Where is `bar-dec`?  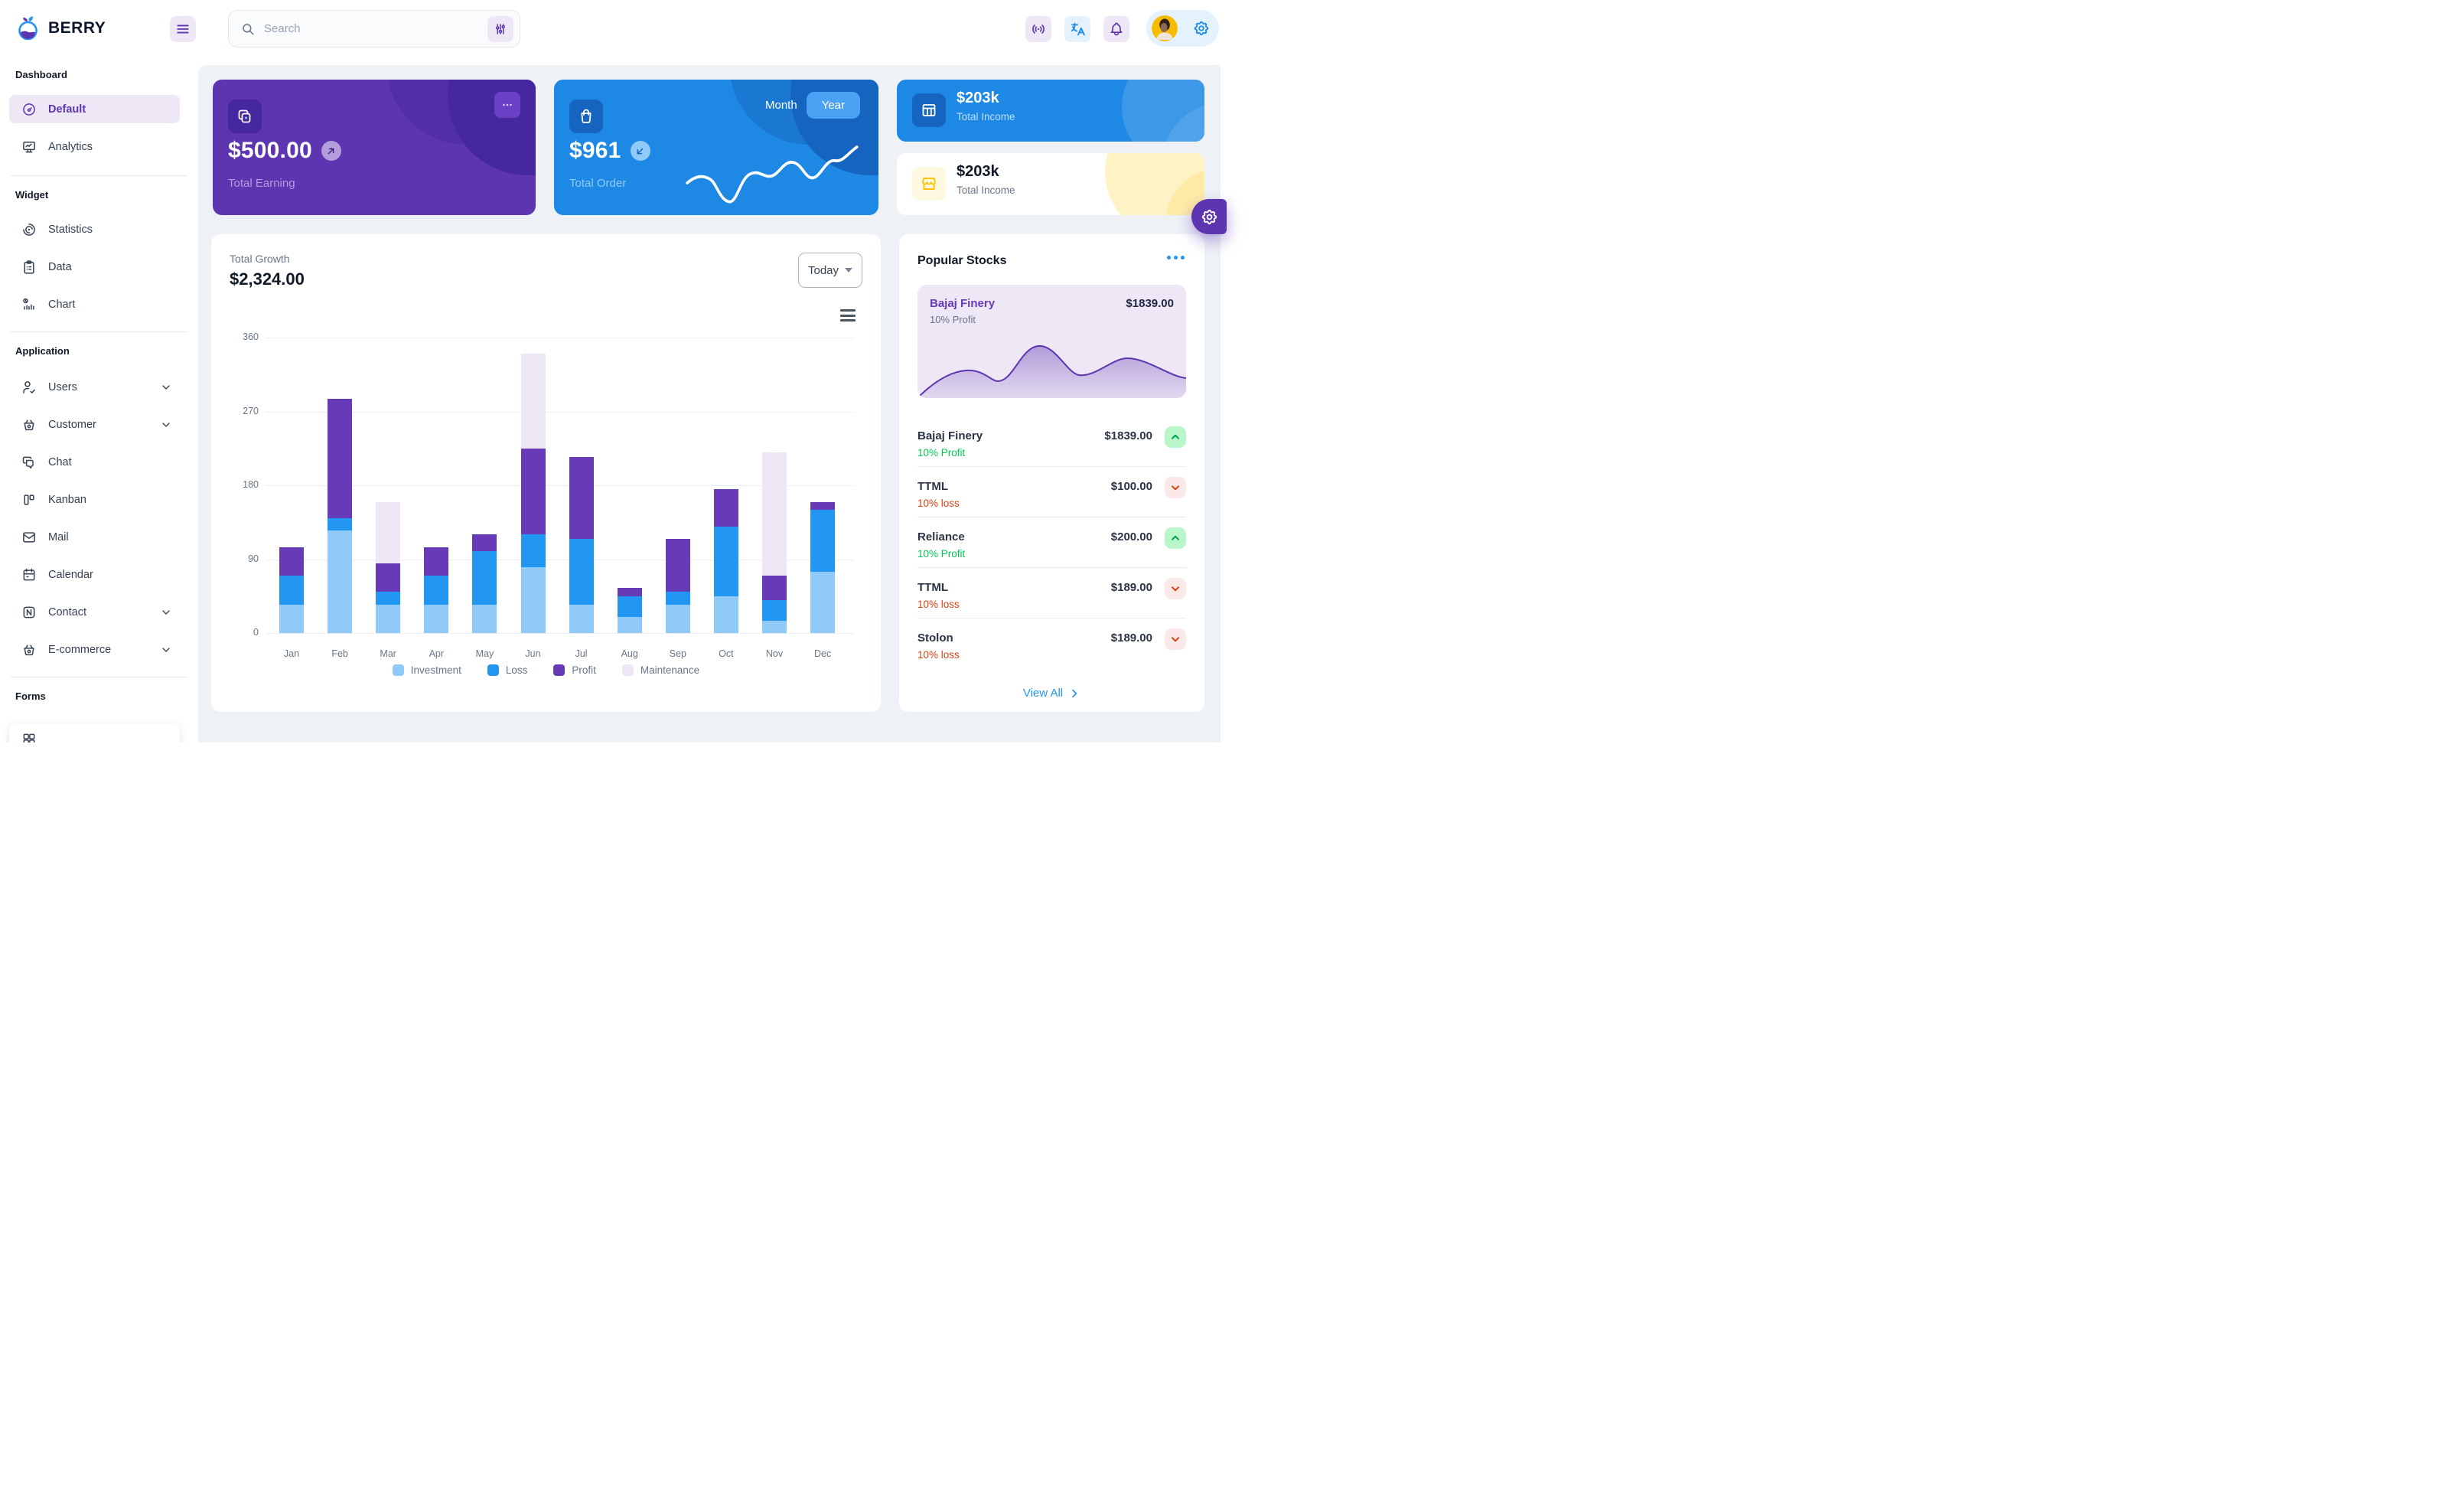 bar-dec is located at coordinates (823, 567).